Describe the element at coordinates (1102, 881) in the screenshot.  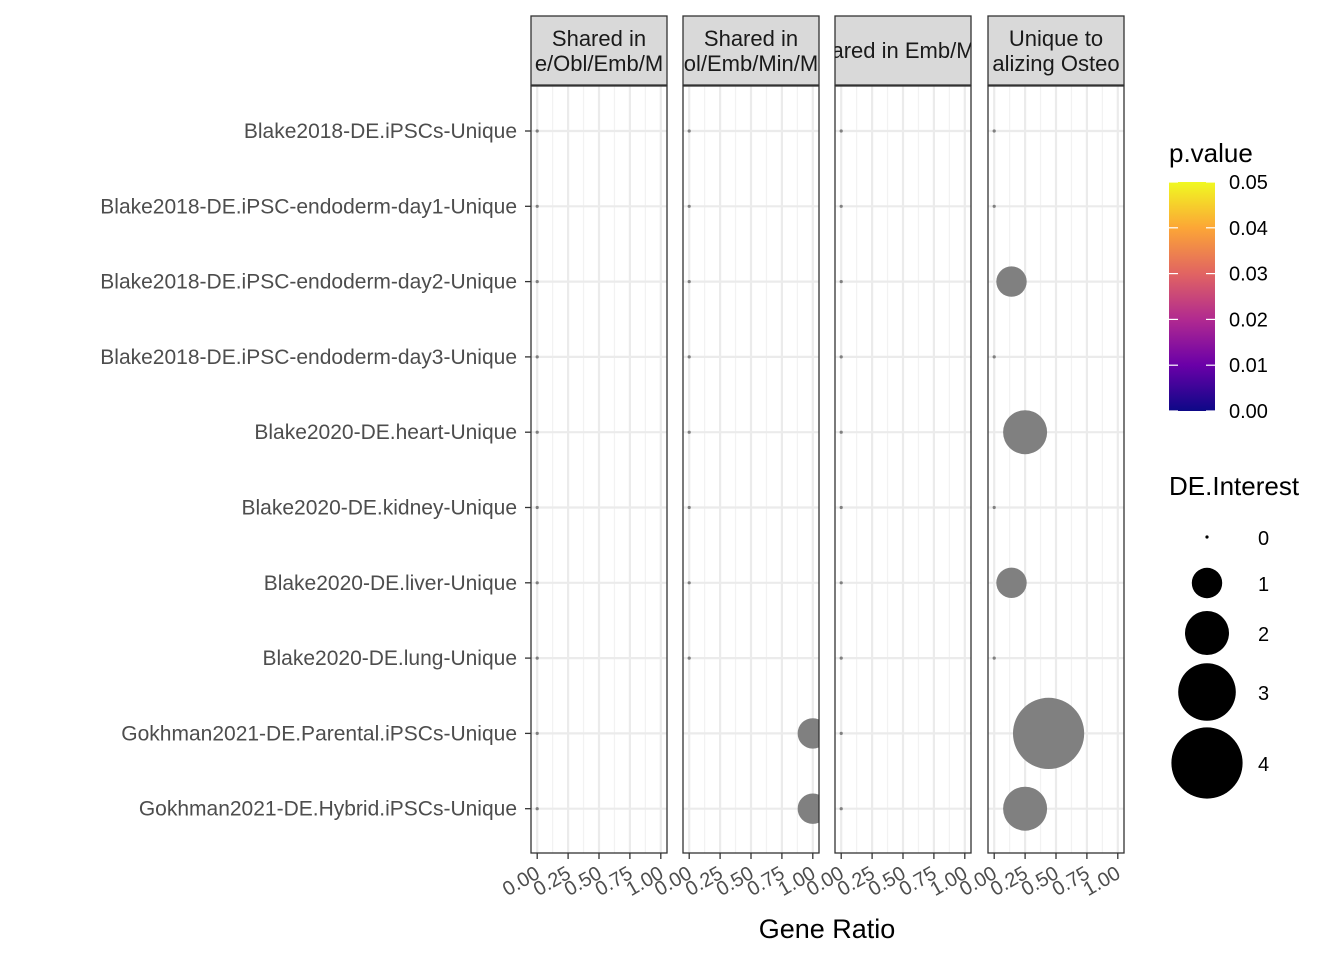
I see `x-tick-label: 1.00` at that location.